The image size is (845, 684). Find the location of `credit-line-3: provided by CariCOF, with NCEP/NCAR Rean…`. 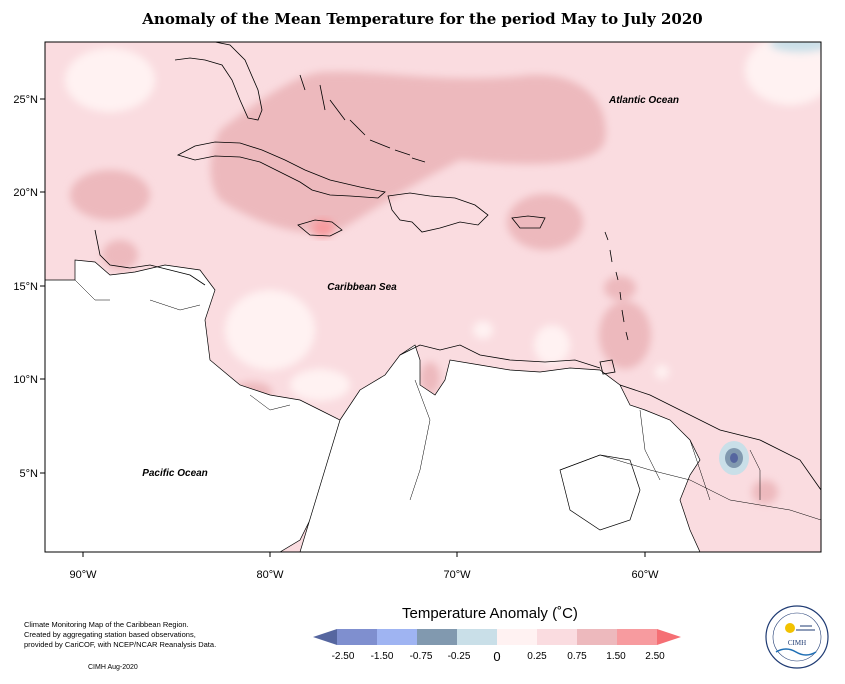

credit-line-3: provided by CariCOF, with NCEP/NCAR Rean… is located at coordinates (120, 644).